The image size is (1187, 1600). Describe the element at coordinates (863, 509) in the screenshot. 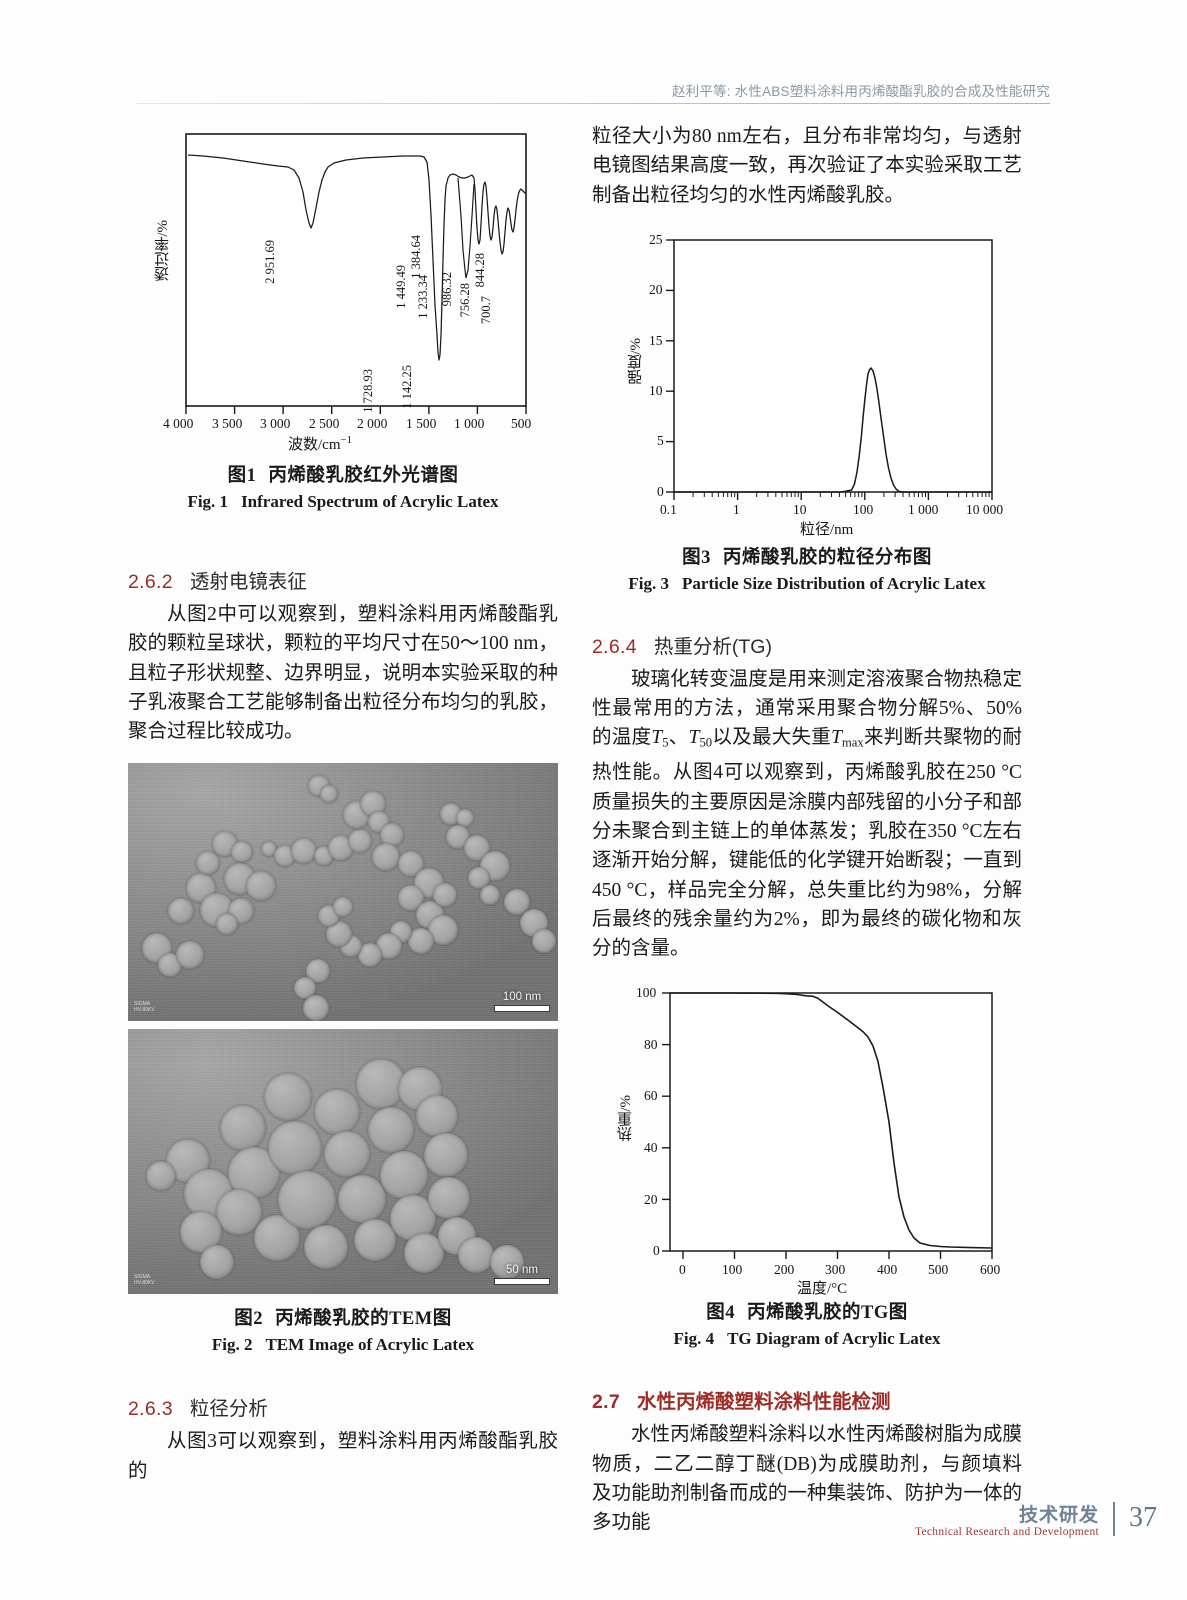

I see `fig3-xtick-3: 100` at that location.